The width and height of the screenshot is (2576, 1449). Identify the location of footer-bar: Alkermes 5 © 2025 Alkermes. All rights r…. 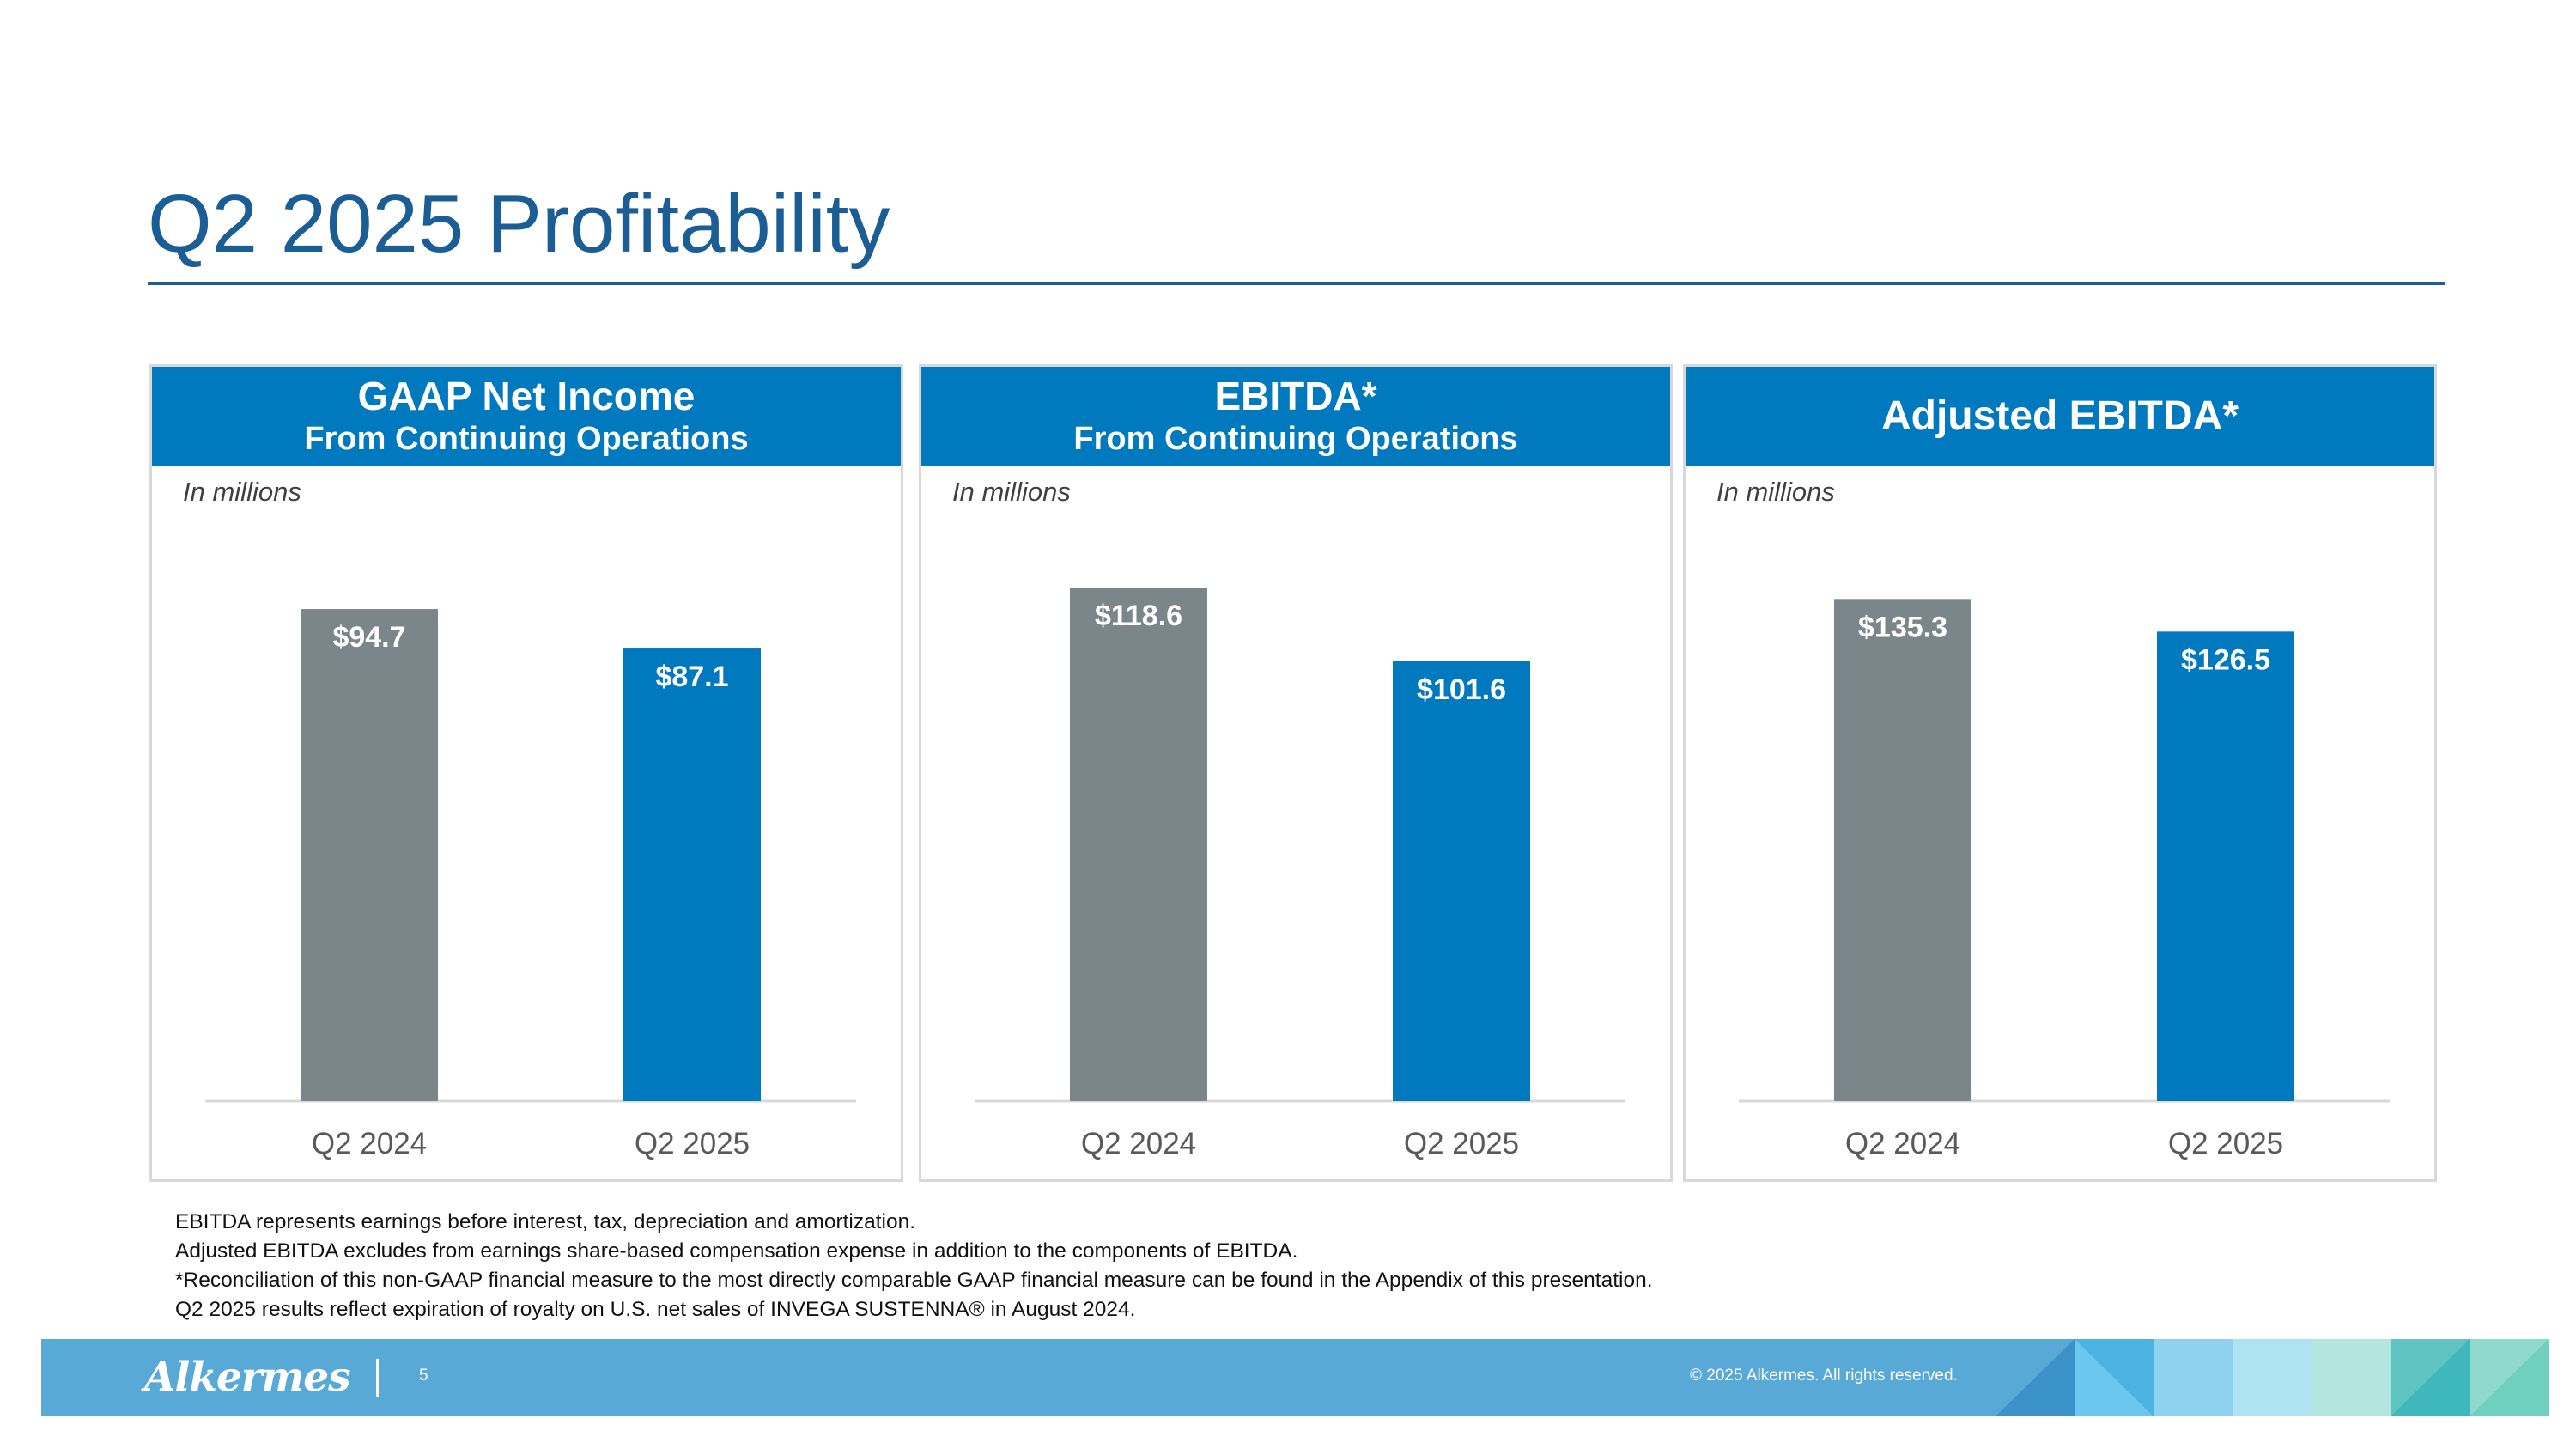
(1295, 1377).